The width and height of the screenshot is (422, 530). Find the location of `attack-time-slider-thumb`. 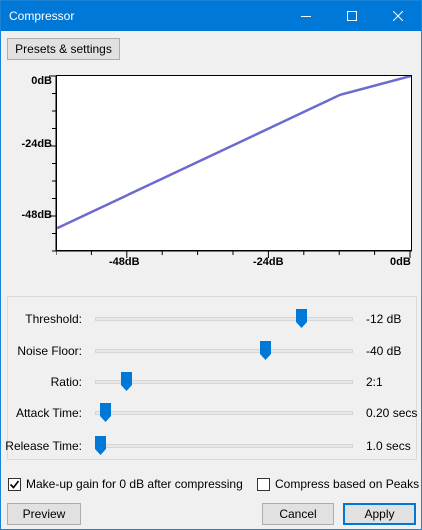

attack-time-slider-thumb is located at coordinates (106, 412).